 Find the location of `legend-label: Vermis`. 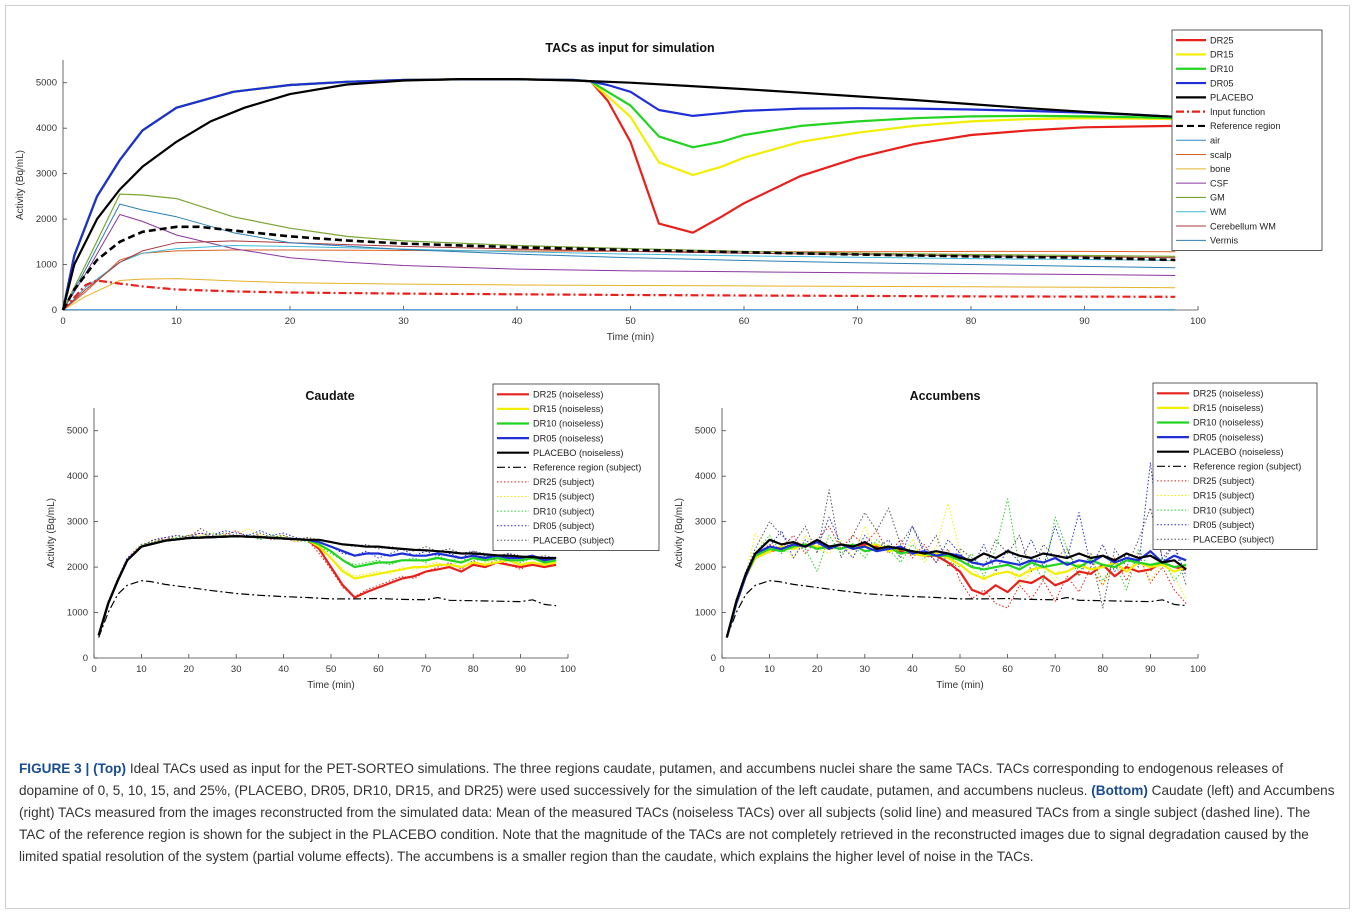

legend-label: Vermis is located at coordinates (1224, 241).